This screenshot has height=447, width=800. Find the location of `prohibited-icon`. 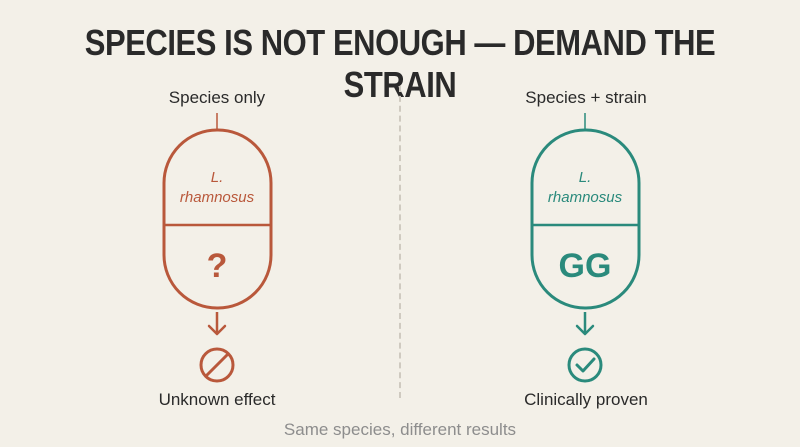

prohibited-icon is located at coordinates (217, 365).